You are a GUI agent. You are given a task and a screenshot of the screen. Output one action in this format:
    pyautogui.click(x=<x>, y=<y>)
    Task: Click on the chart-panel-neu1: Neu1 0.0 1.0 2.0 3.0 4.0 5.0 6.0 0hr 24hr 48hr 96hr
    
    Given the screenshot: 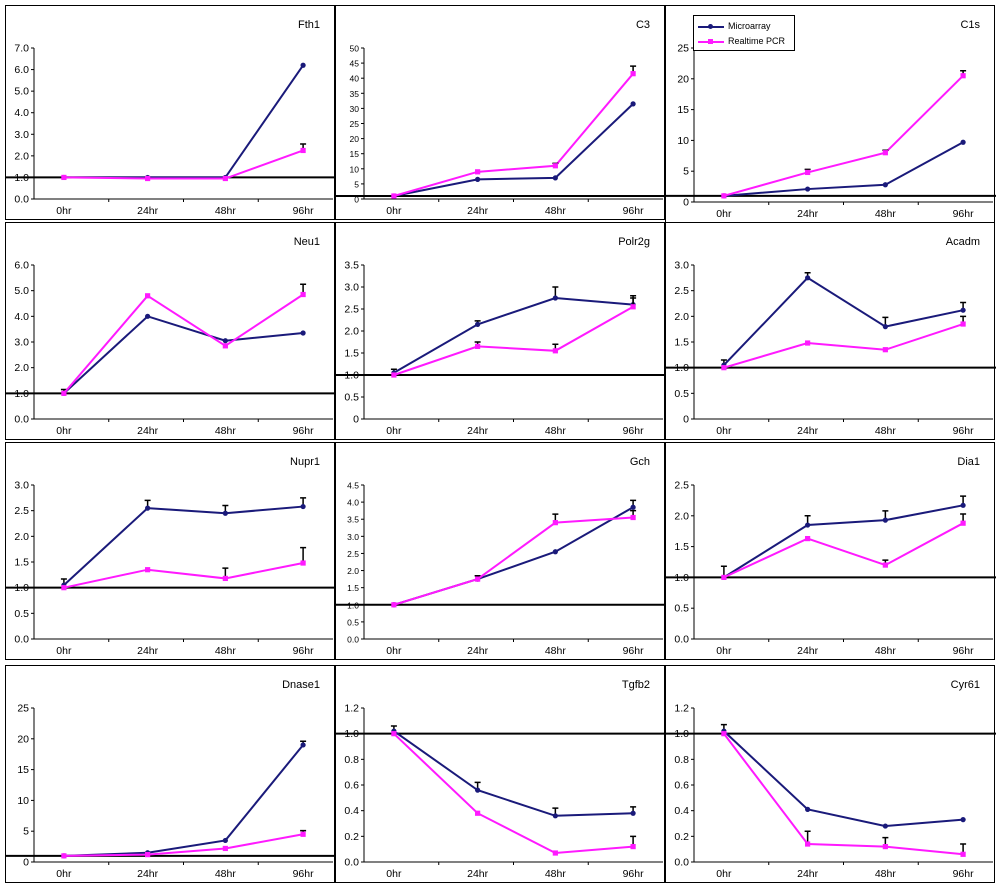 What is the action you would take?
    pyautogui.click(x=170, y=331)
    